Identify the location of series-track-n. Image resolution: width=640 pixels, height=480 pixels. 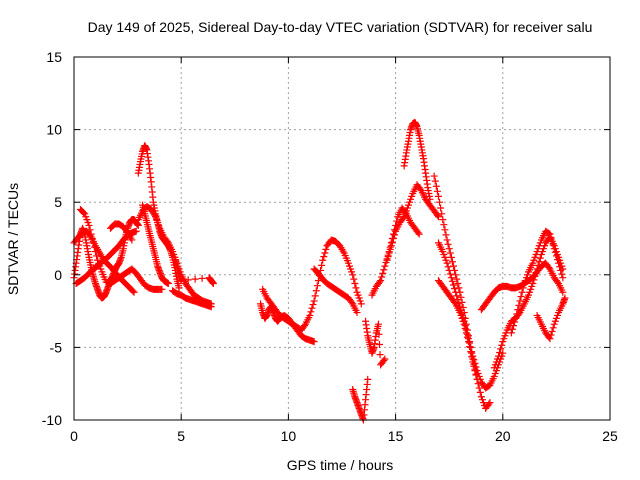
(335, 291).